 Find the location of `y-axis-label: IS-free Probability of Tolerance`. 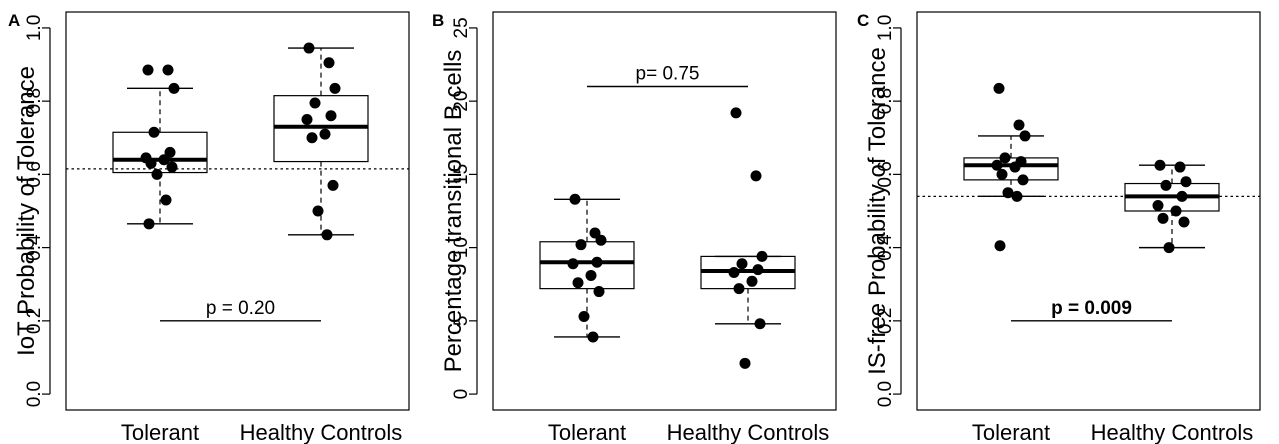

y-axis-label: IS-free Probability of Tolerance is located at coordinates (877, 211).